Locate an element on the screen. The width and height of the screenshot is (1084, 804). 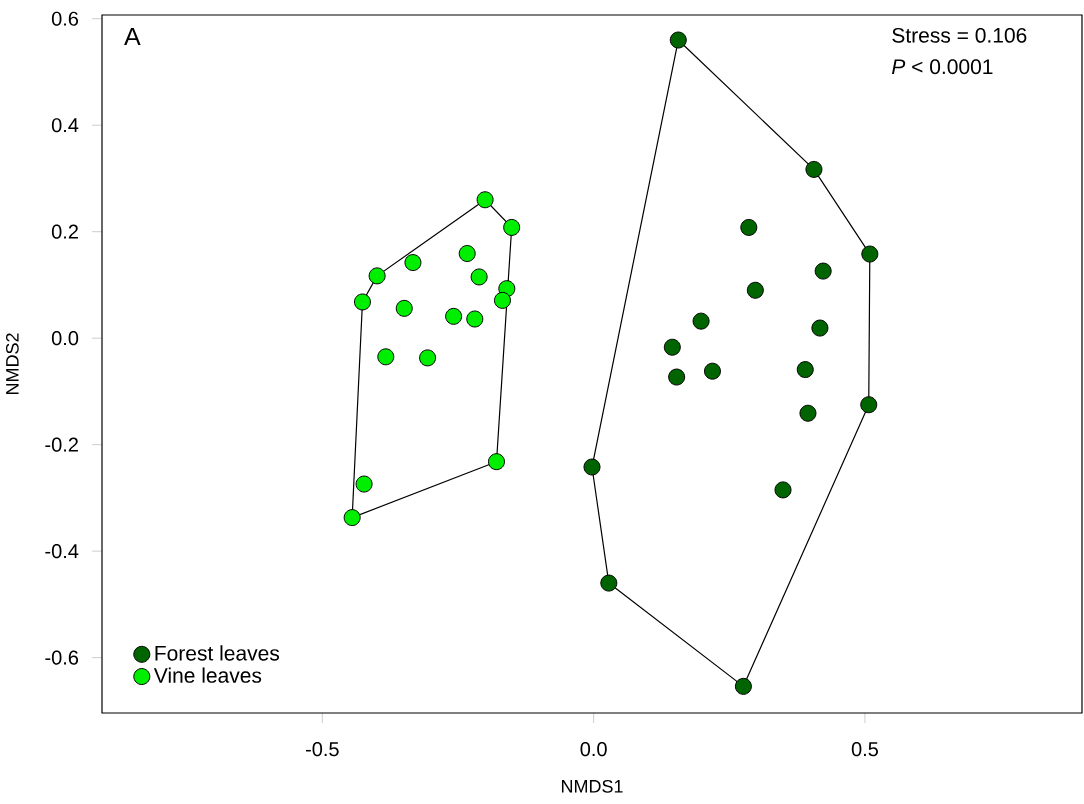
x-tick-label: 0.5 is located at coordinates (865, 749).